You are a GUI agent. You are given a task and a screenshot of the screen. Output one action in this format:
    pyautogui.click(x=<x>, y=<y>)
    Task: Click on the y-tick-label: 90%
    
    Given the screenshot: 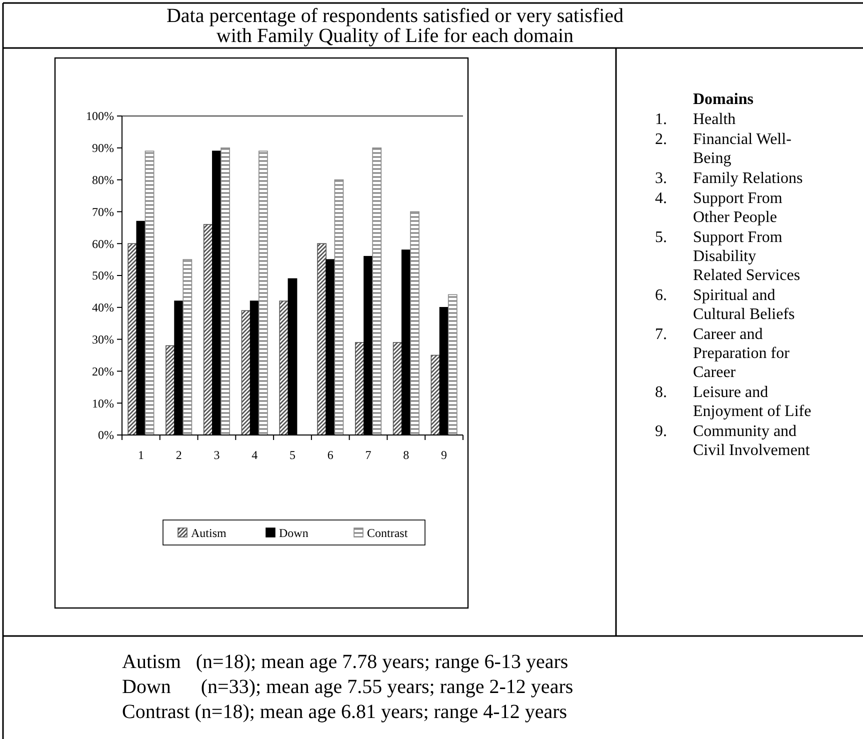 What is the action you would take?
    pyautogui.click(x=103, y=148)
    